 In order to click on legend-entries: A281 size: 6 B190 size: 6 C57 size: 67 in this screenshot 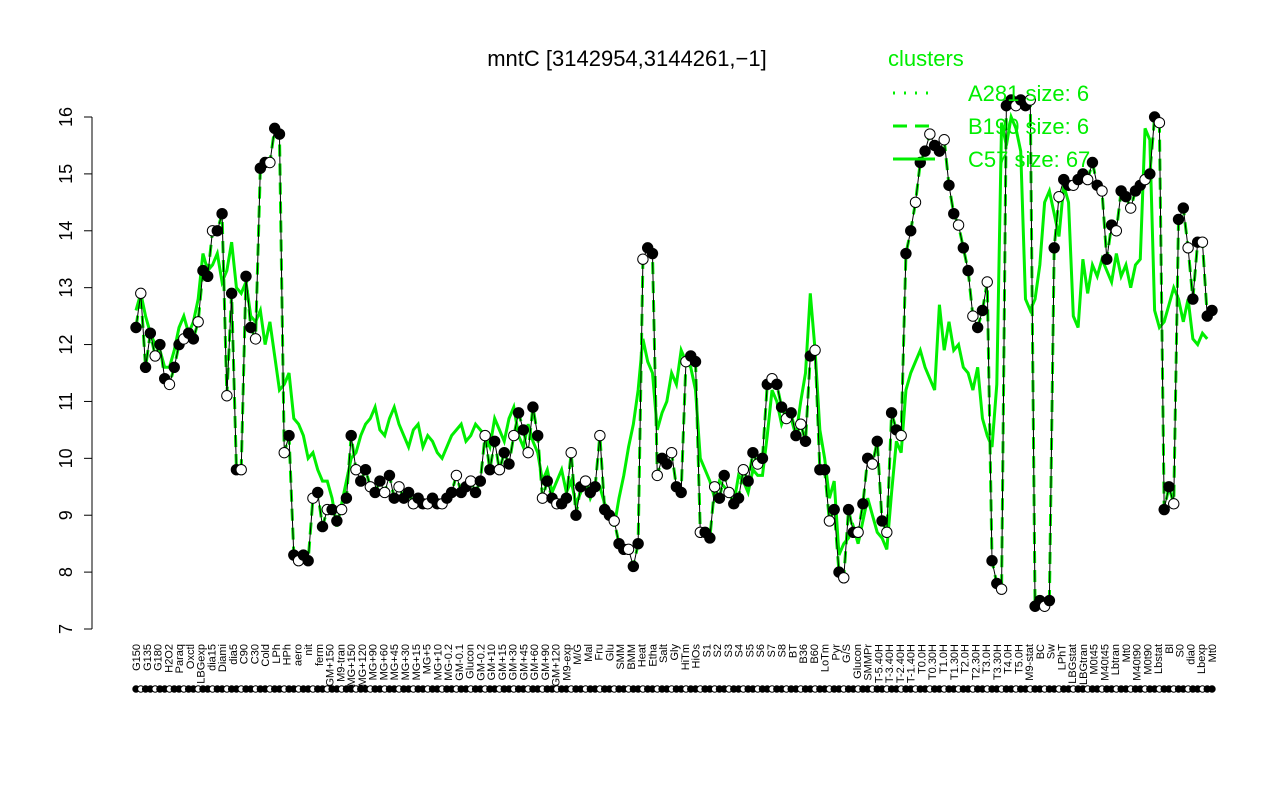, I will do `click(991, 126)`.